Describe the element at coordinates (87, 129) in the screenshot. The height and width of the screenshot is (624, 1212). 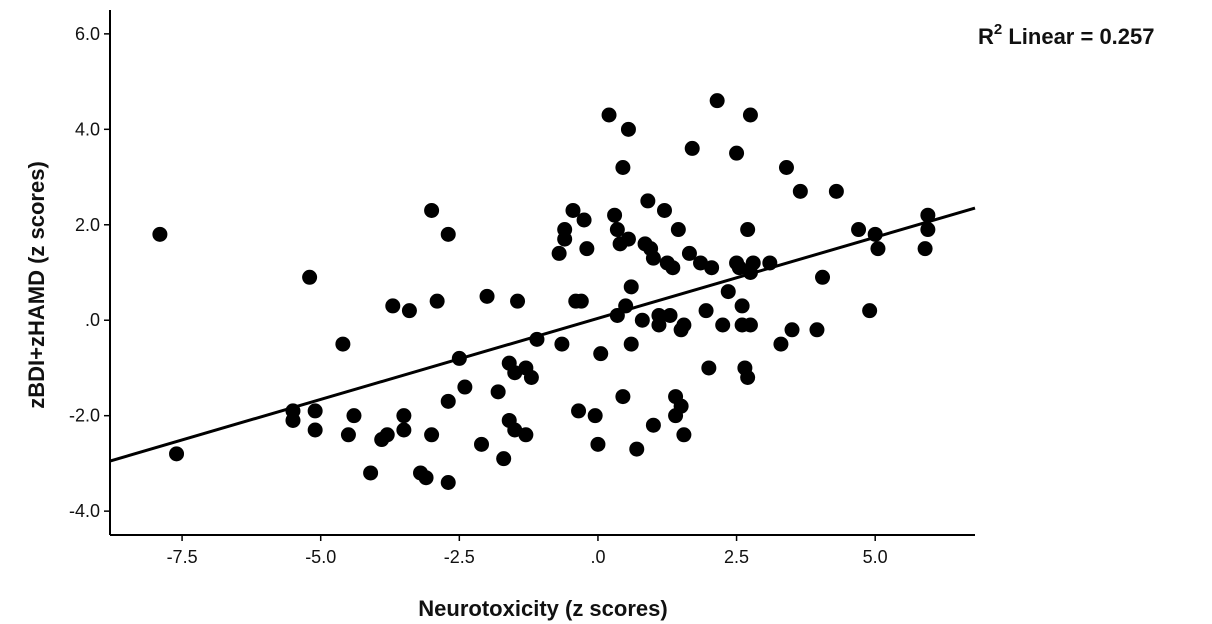
I see `y-tick-label: 4.0` at that location.